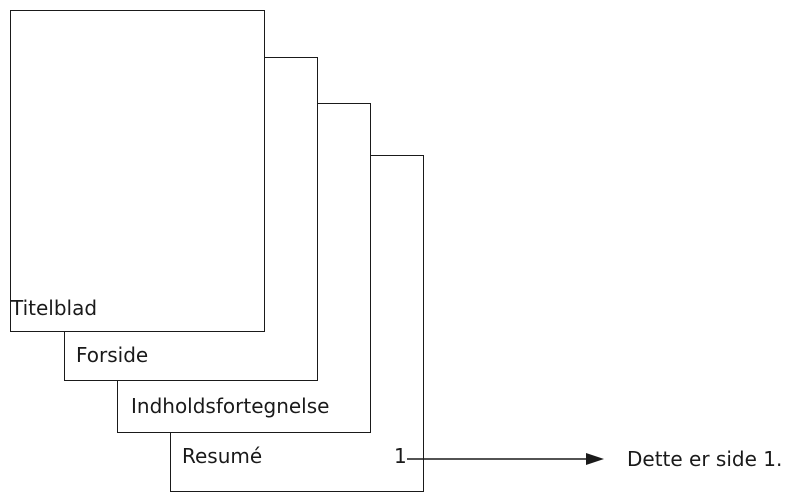 This screenshot has height=492, width=793. I want to click on page-forside-strip, so click(191, 356).